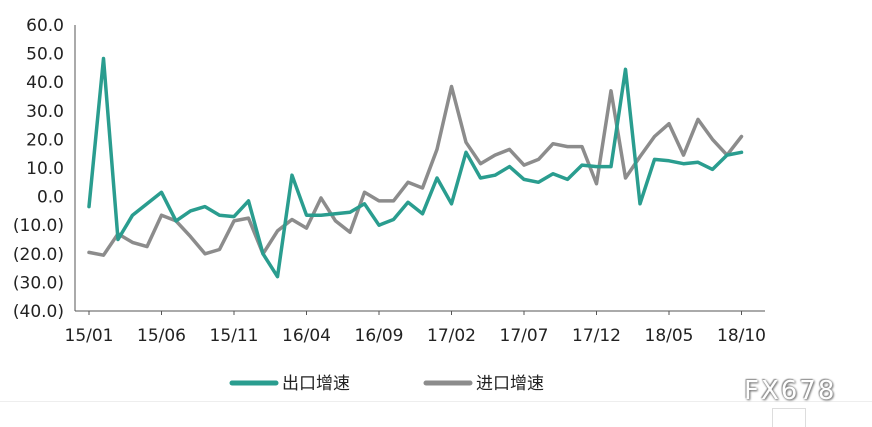 This screenshot has height=427, width=872. What do you see at coordinates (741, 336) in the screenshot?
I see `x-tick-label: 18/10` at bounding box center [741, 336].